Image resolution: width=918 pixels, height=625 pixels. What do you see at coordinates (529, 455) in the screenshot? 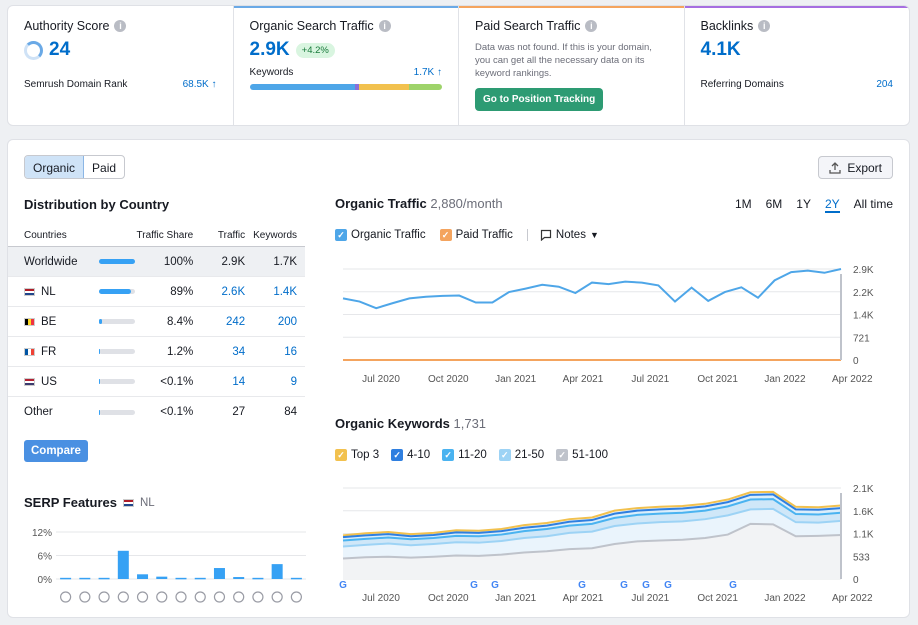
I see `legend-label: 21-50` at bounding box center [529, 455].